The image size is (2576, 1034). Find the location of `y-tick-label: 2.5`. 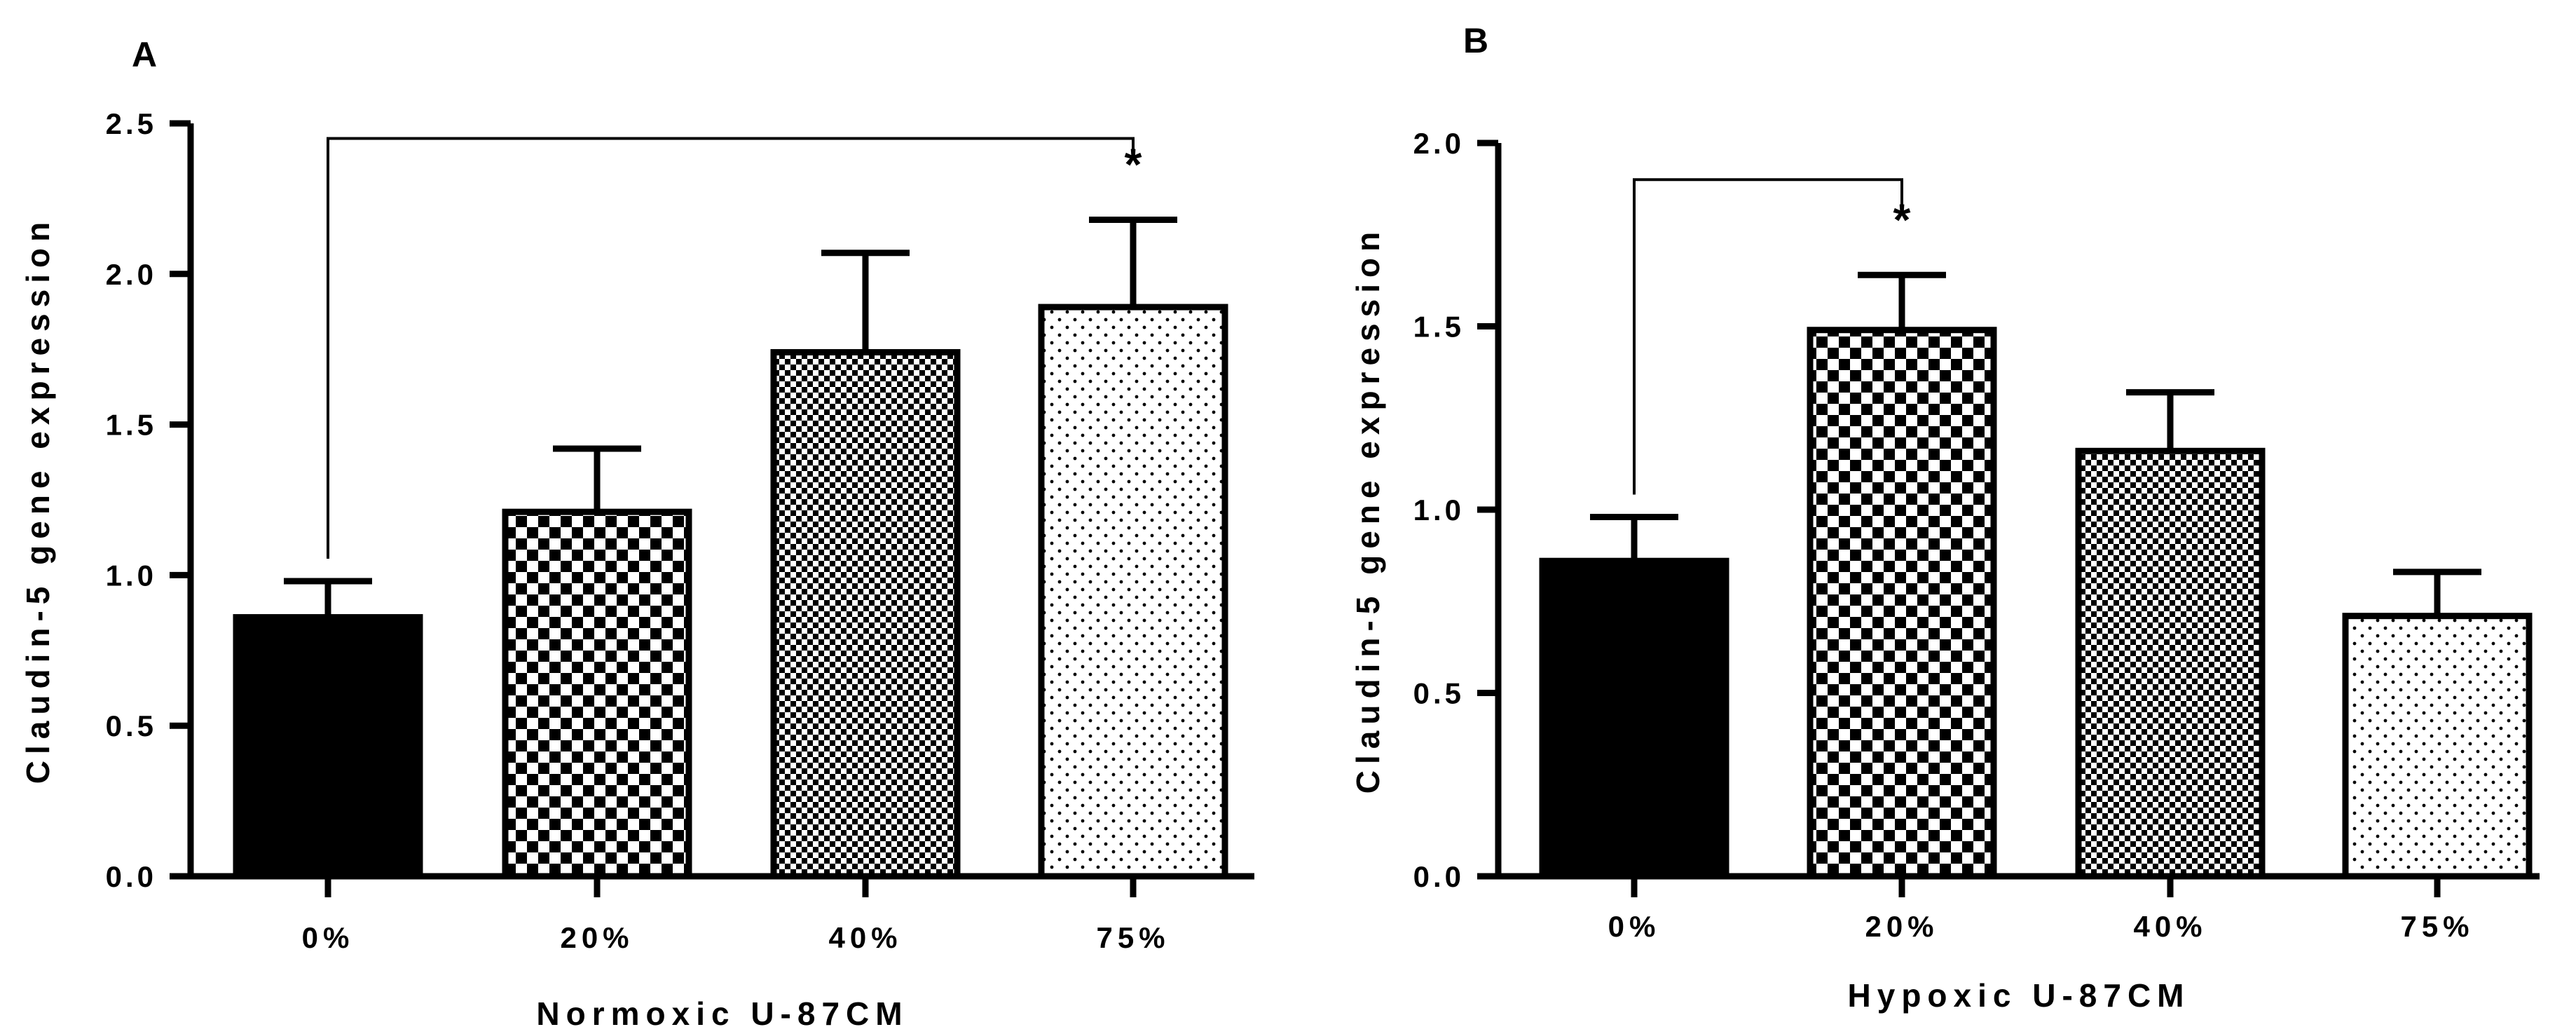

y-tick-label: 2.5 is located at coordinates (132, 123).